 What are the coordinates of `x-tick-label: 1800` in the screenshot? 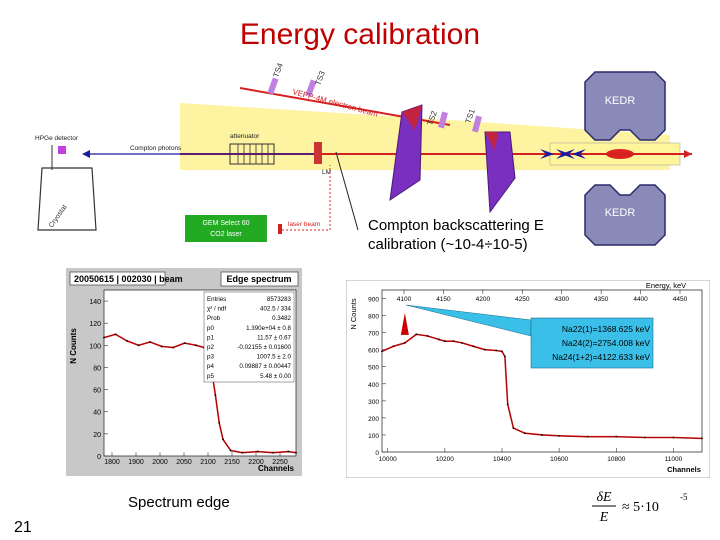 It's located at (112, 462).